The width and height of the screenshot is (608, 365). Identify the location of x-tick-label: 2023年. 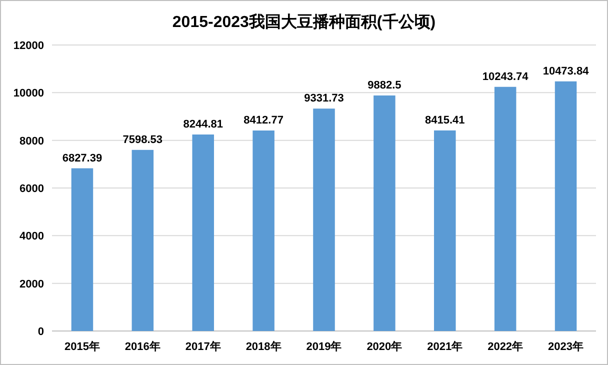
(566, 346).